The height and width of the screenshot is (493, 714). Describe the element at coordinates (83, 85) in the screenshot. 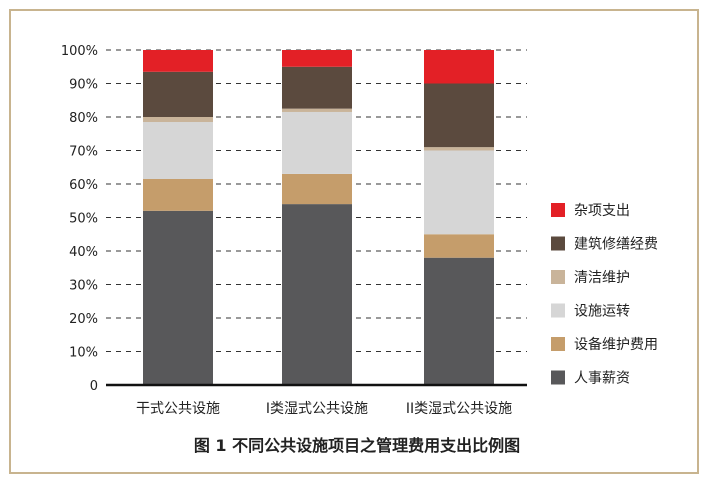

I see `y-tick-label: 90%` at that location.